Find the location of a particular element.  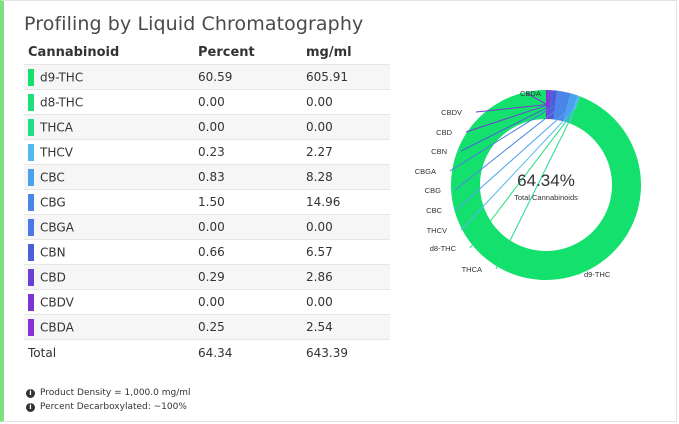

slice-label: CBN is located at coordinates (439, 151).